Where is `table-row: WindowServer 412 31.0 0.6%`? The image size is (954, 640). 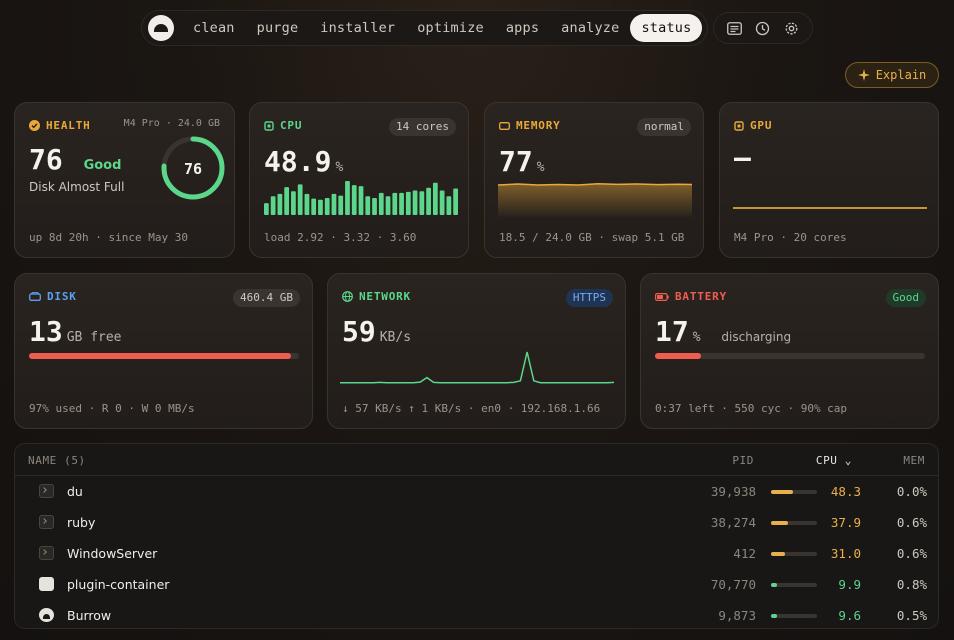 table-row: WindowServer 412 31.0 0.6% is located at coordinates (476, 553).